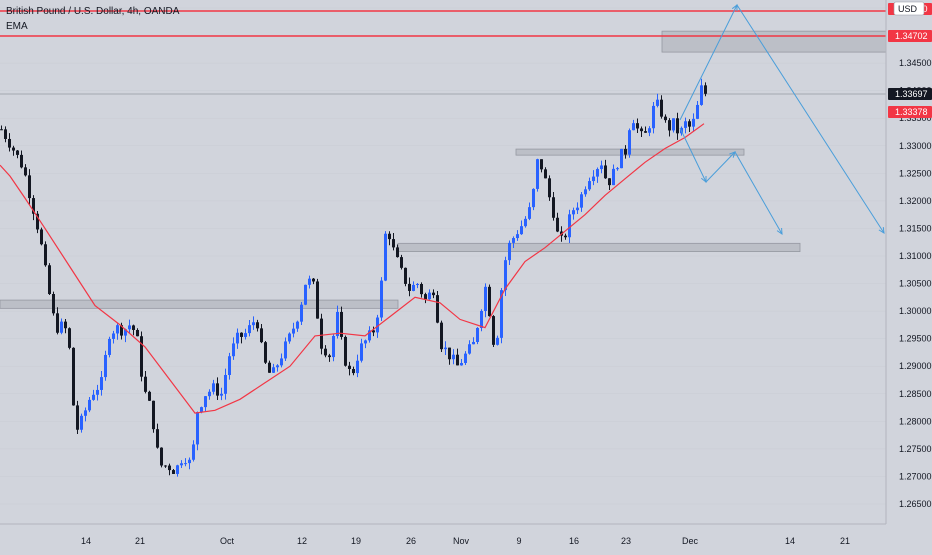  I want to click on time-tick-label: 26, so click(411, 541).